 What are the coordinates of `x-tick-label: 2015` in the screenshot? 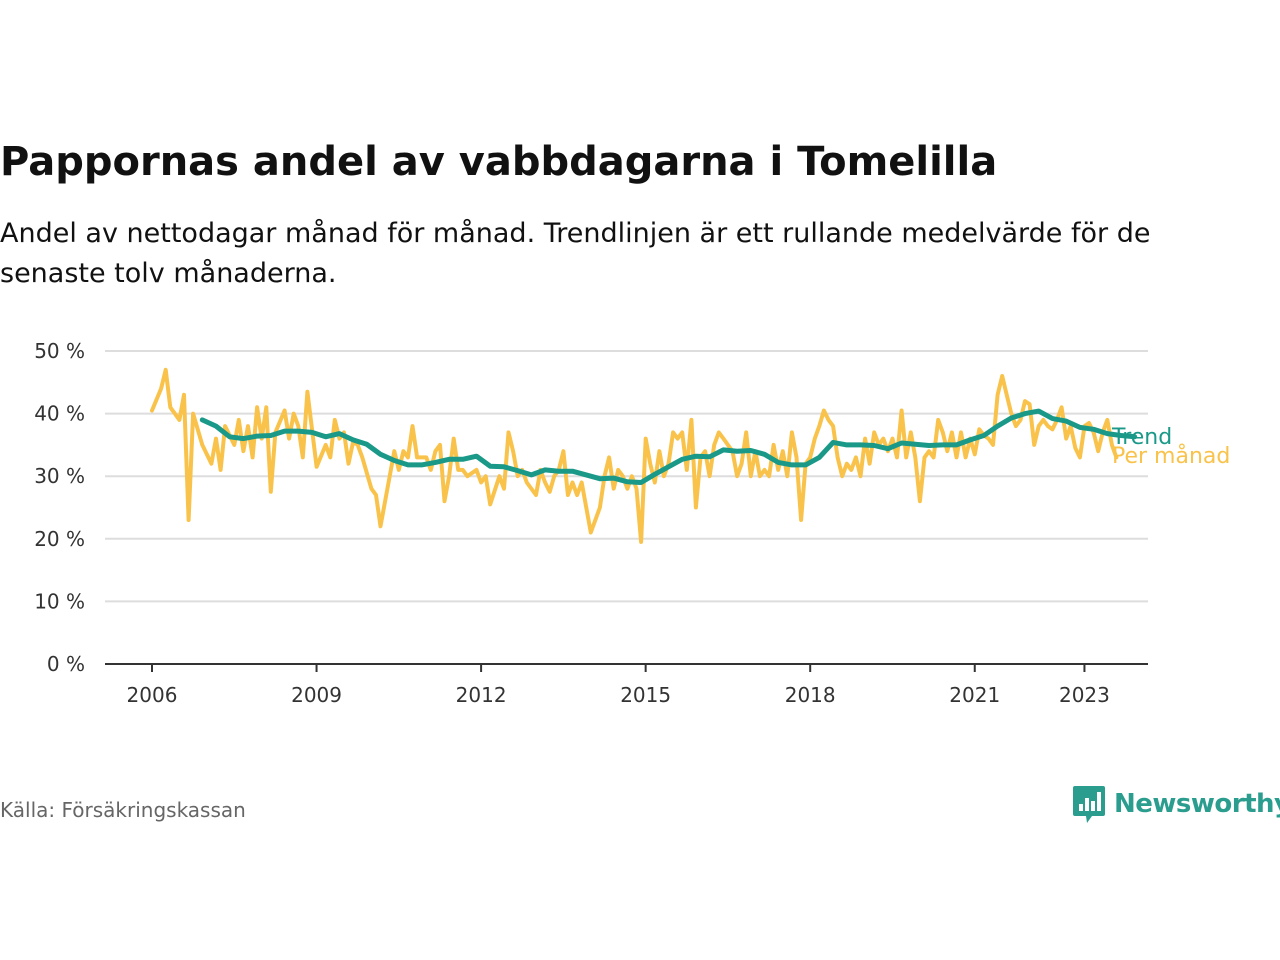 It's located at (645, 695).